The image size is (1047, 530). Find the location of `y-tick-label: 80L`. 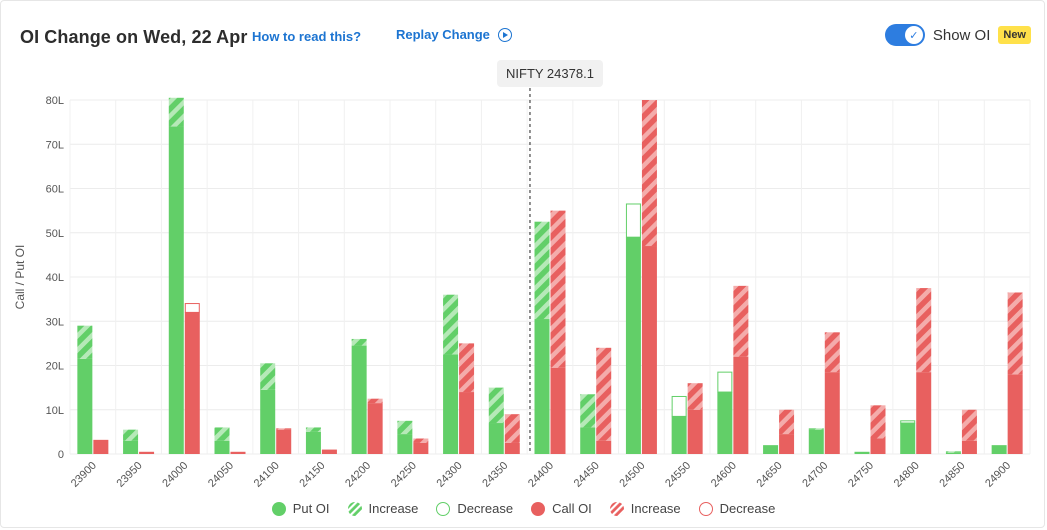

y-tick-label: 80L is located at coordinates (55, 101).